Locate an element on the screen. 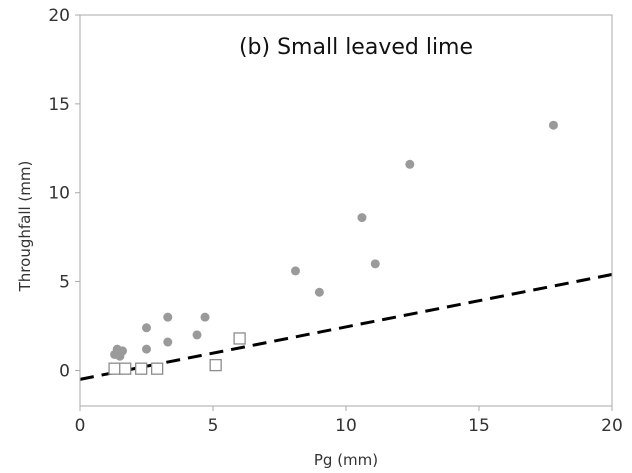 This screenshot has height=473, width=632. x-axis-ticks: 0 5 10 15 20 is located at coordinates (349, 421).